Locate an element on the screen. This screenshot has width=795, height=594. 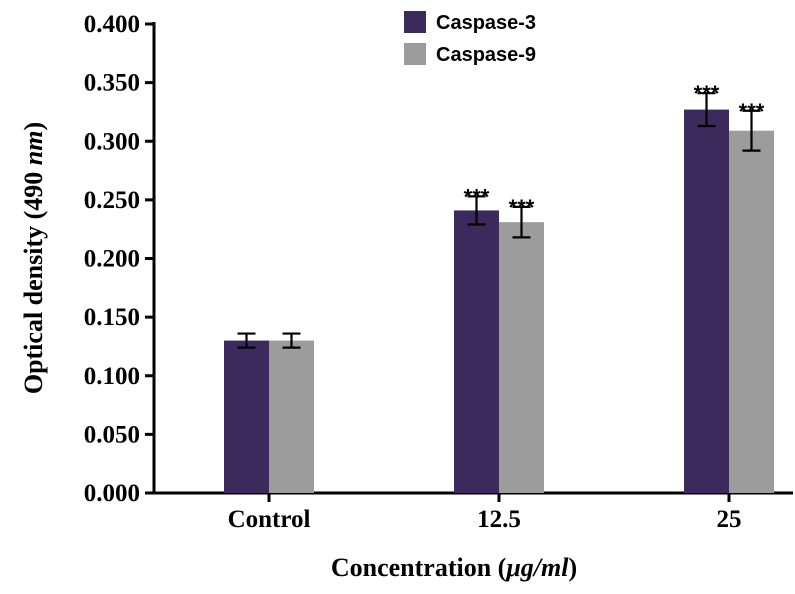
y-tick-label: 0.400 is located at coordinates (112, 24).